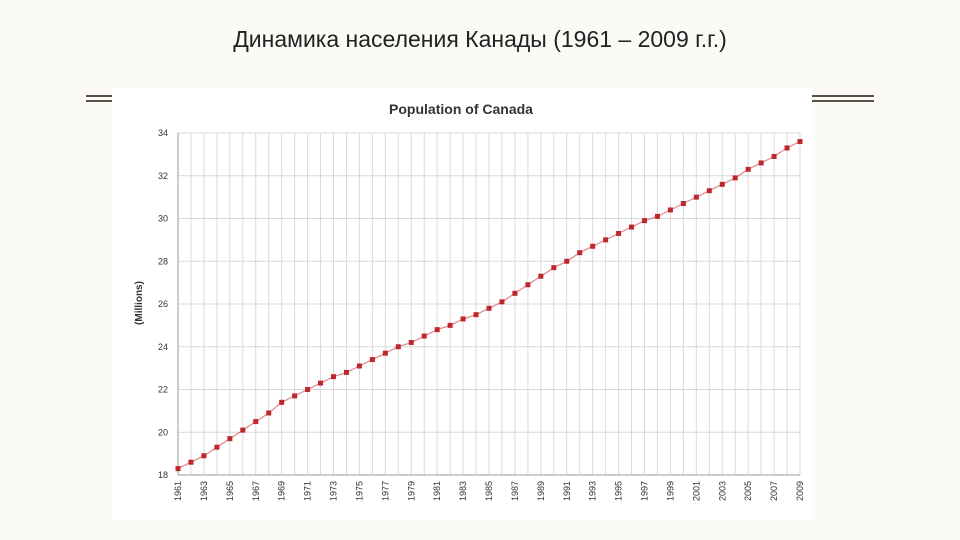 Image resolution: width=960 pixels, height=540 pixels. Describe the element at coordinates (308, 491) in the screenshot. I see `x-tick-label: 1971` at that location.